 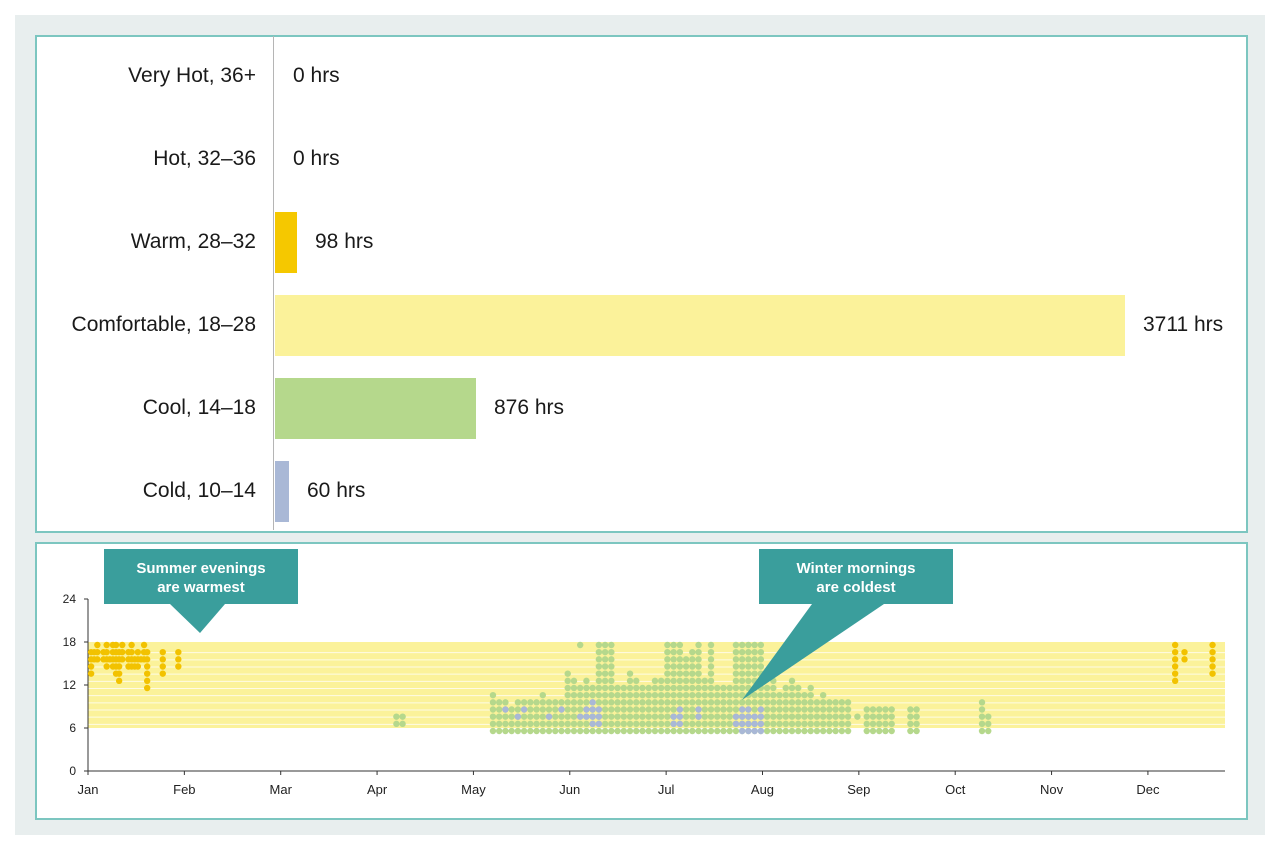 What do you see at coordinates (70, 642) in the screenshot?
I see `y-tick-label: 18` at bounding box center [70, 642].